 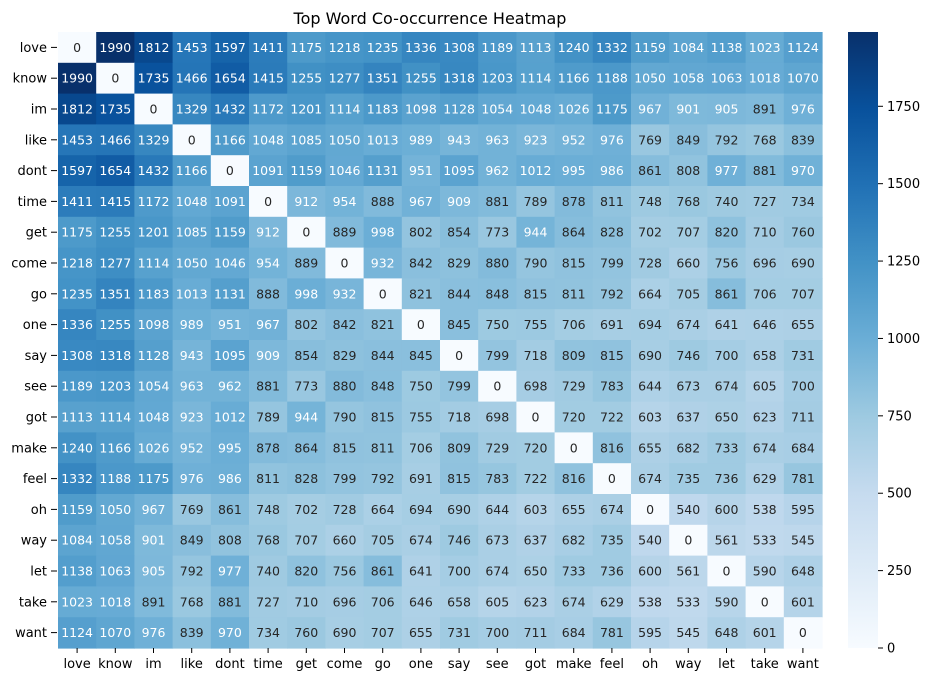 I want to click on cell-value-label: 1013, so click(x=192, y=293).